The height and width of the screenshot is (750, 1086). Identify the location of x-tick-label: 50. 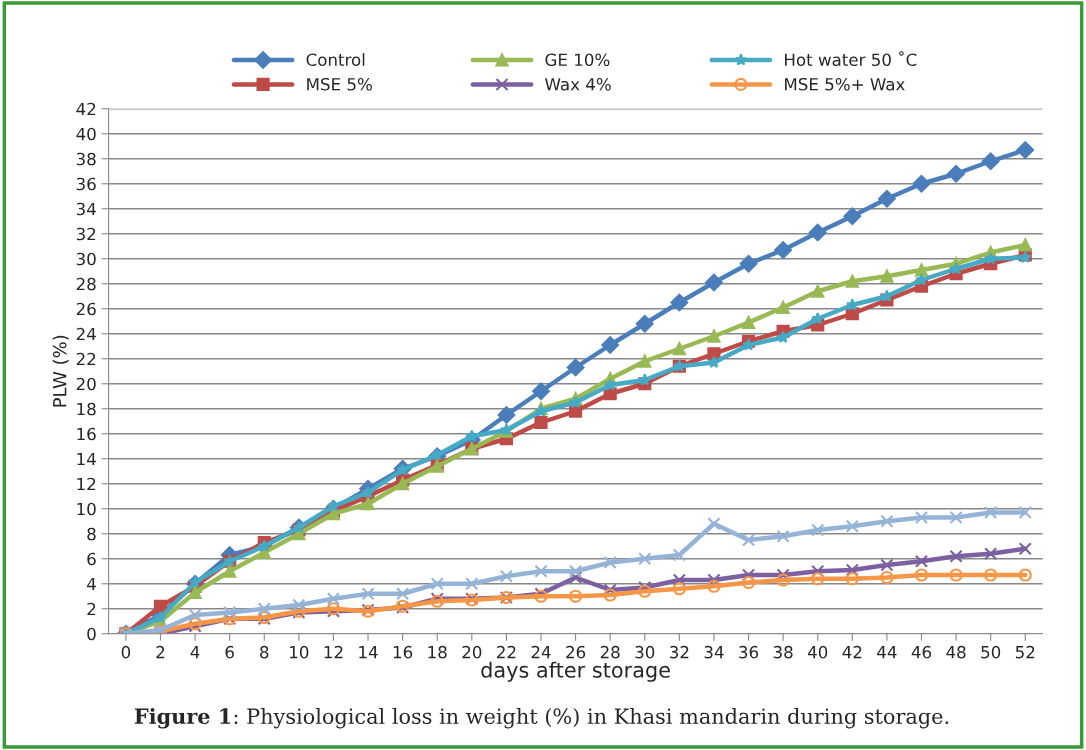
(991, 652).